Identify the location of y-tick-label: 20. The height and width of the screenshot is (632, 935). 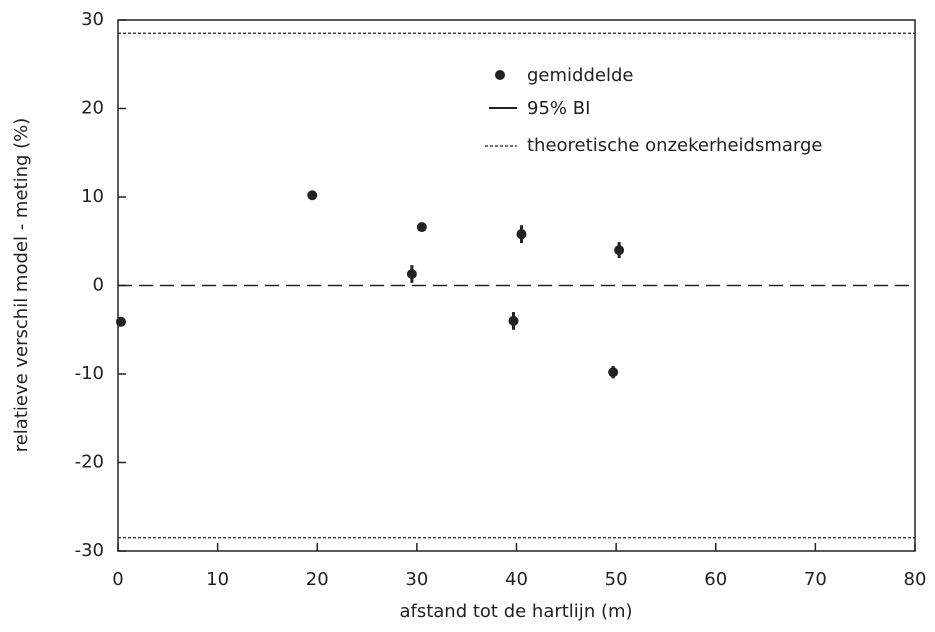
(92, 108).